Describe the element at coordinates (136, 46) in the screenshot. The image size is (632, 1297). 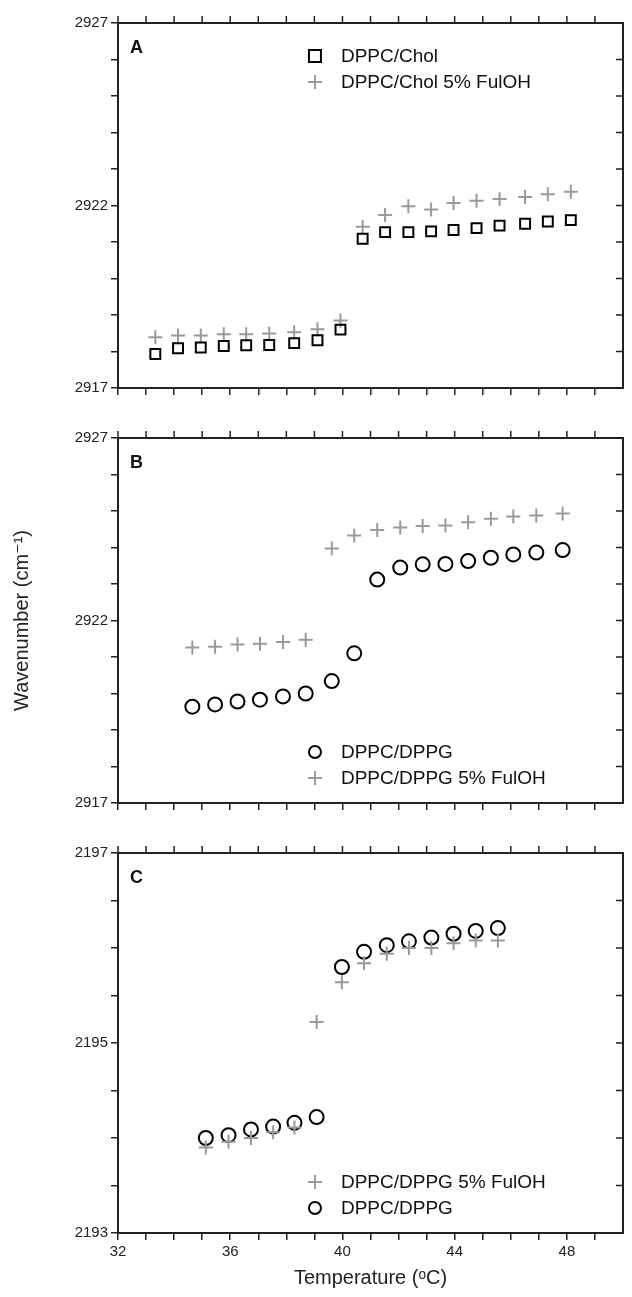
I see `annotation: A` at that location.